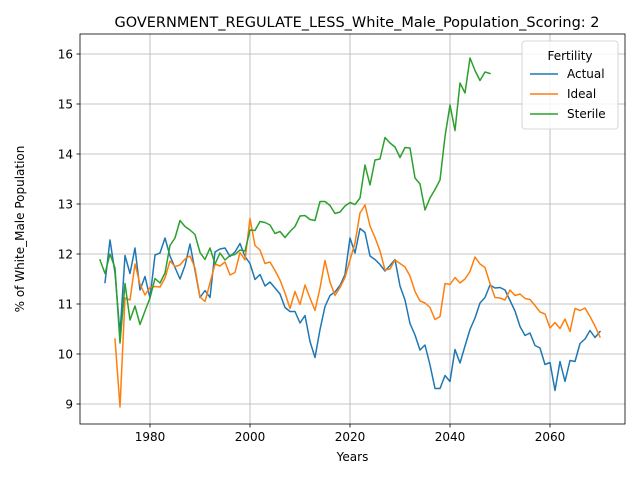 This screenshot has height=480, width=640. Describe the element at coordinates (65, 254) in the screenshot. I see `y-tick-label: 12` at that location.